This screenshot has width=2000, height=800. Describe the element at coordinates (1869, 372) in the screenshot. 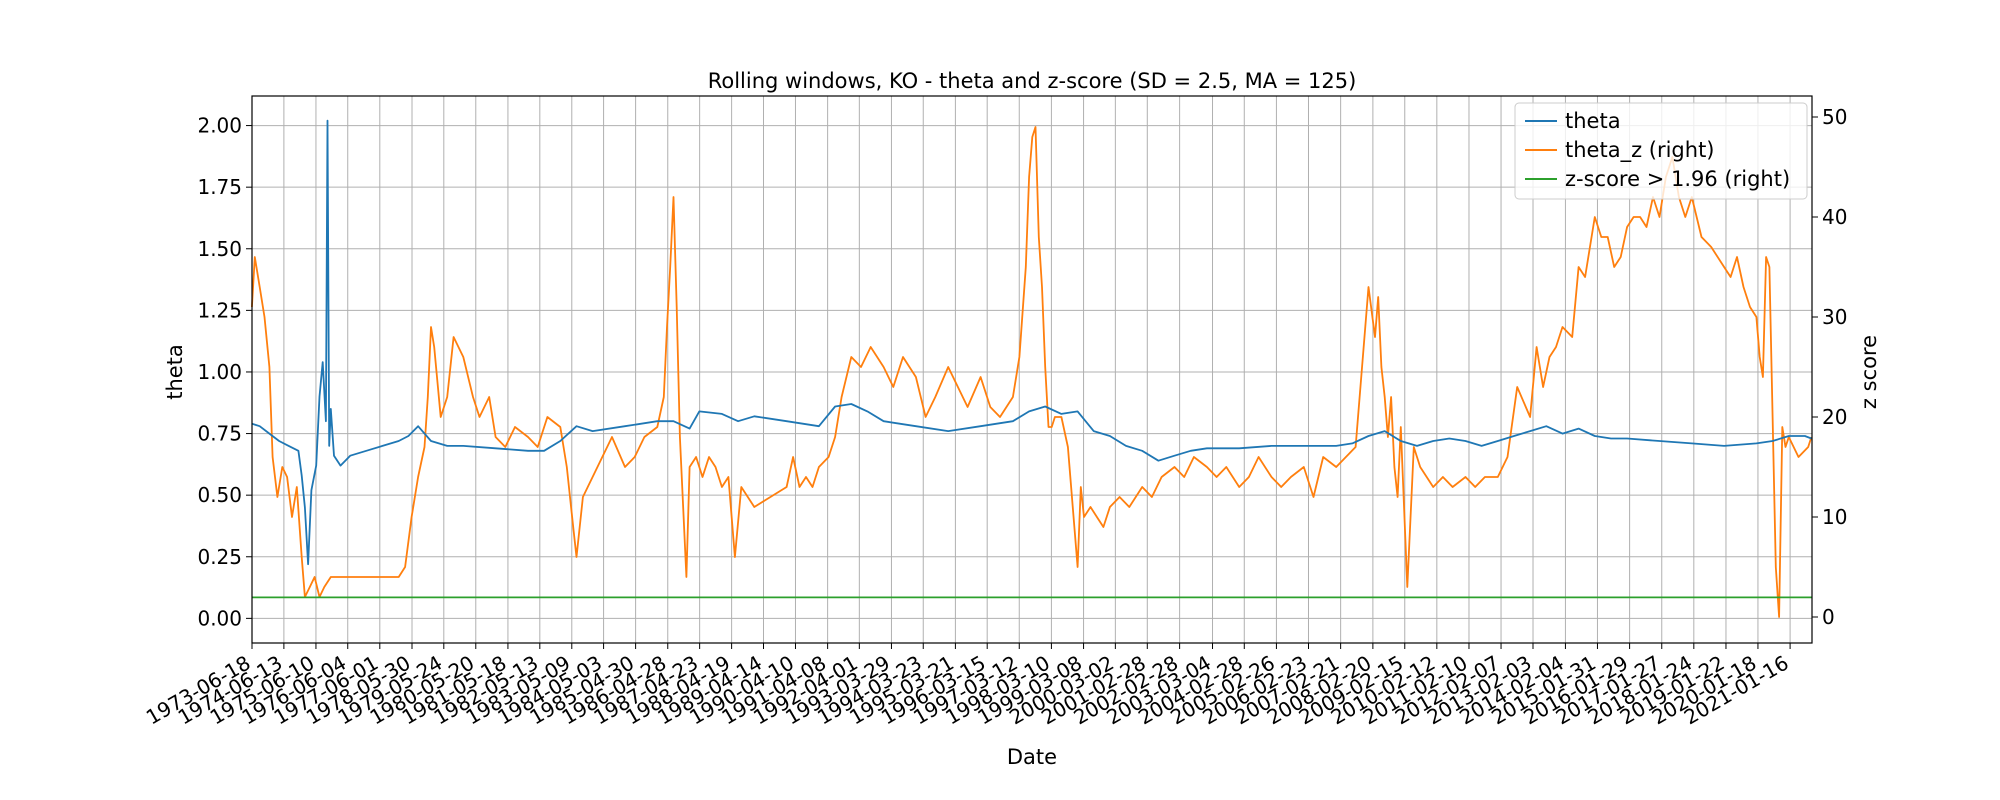

I see `y-axis-right-label: z score` at that location.